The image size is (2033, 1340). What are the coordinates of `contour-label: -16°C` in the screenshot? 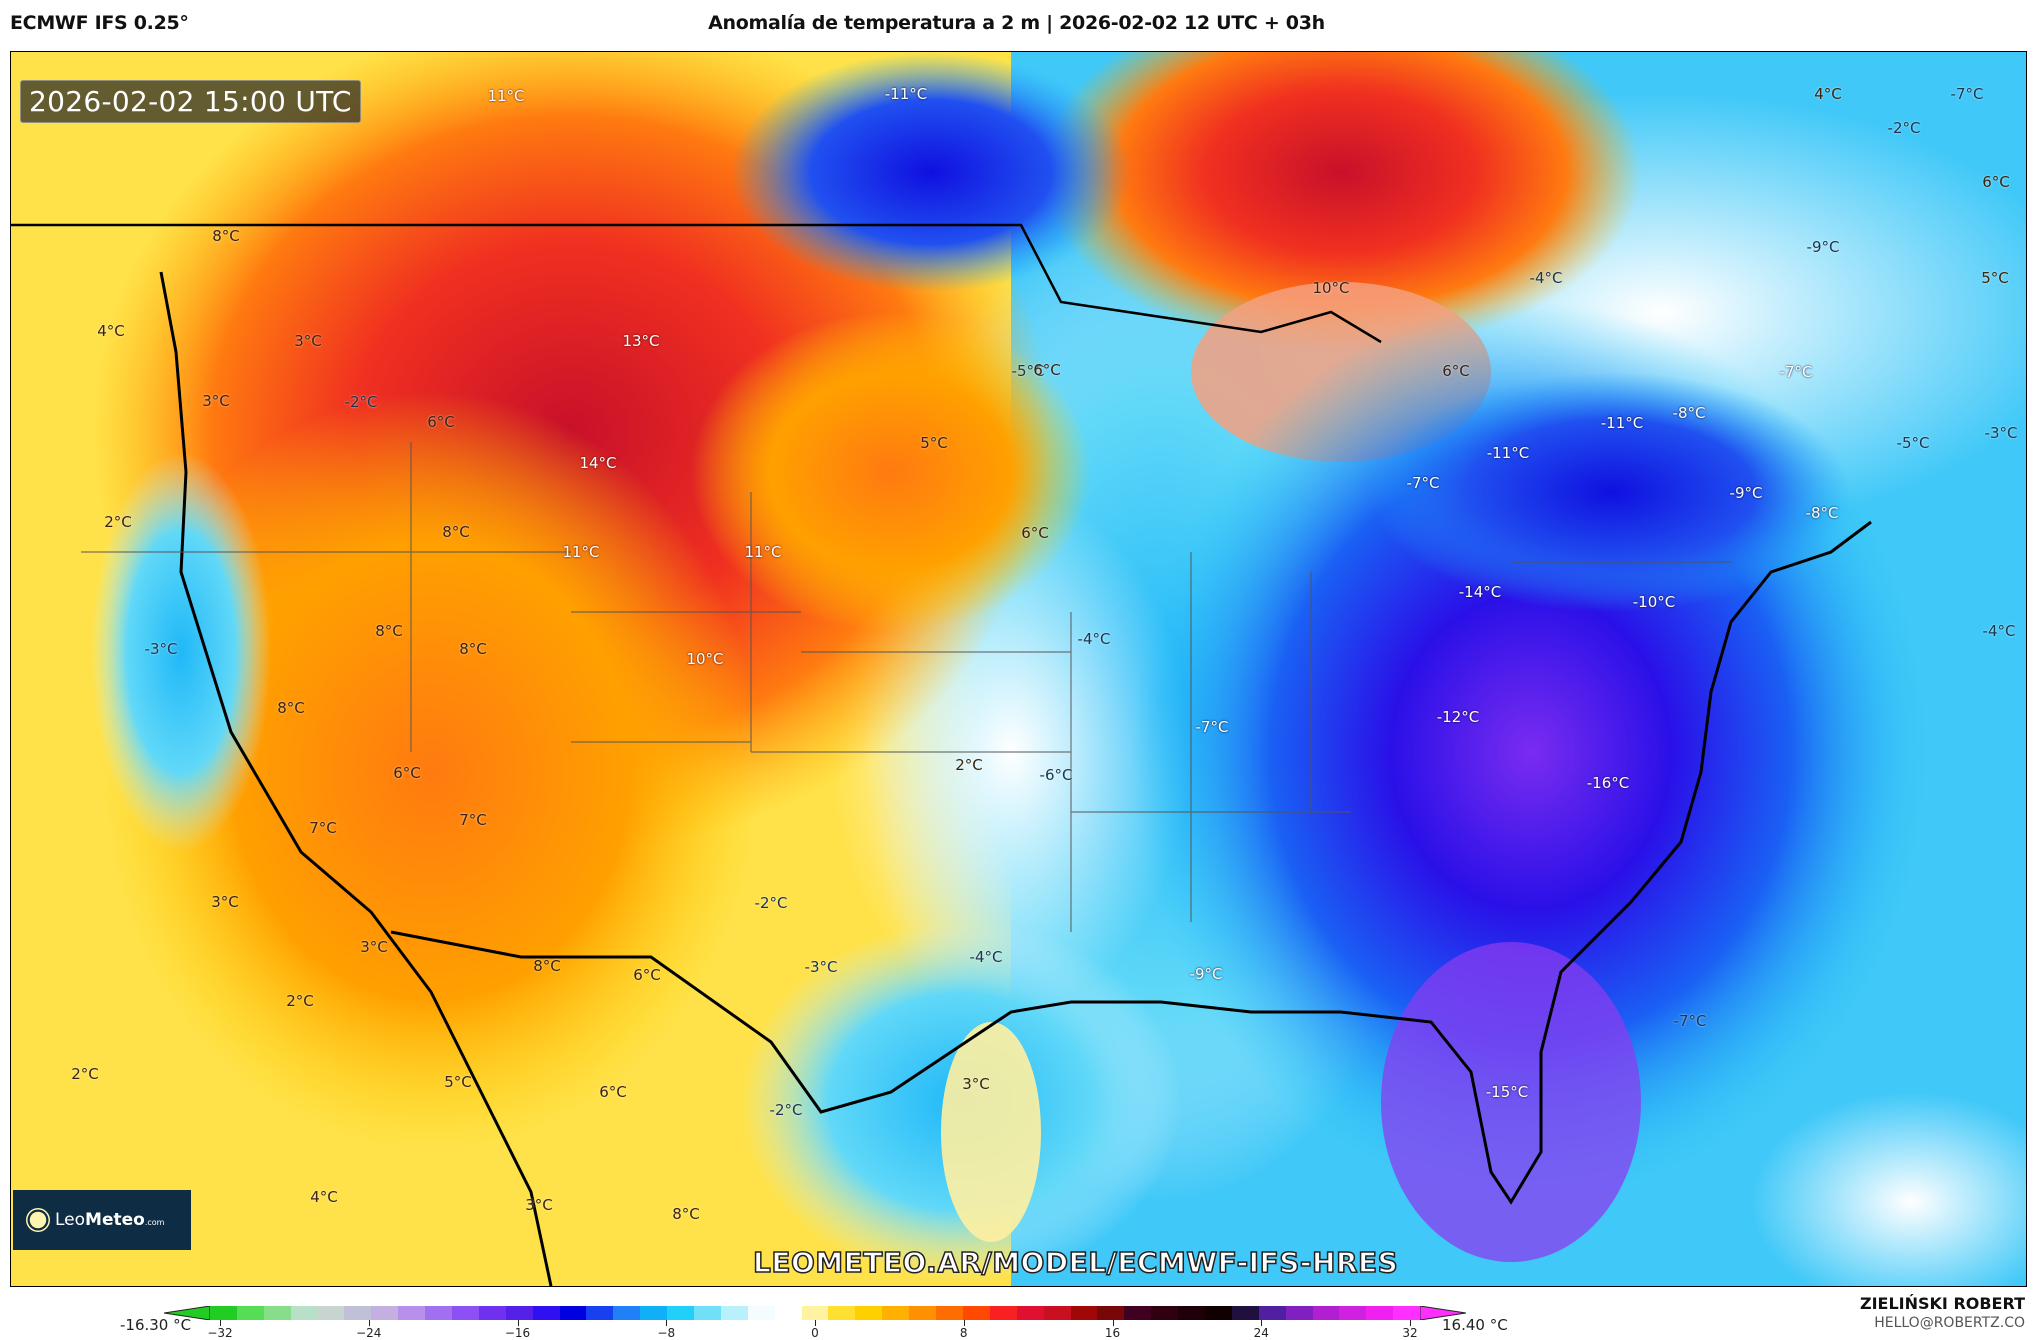 It's located at (1608, 783).